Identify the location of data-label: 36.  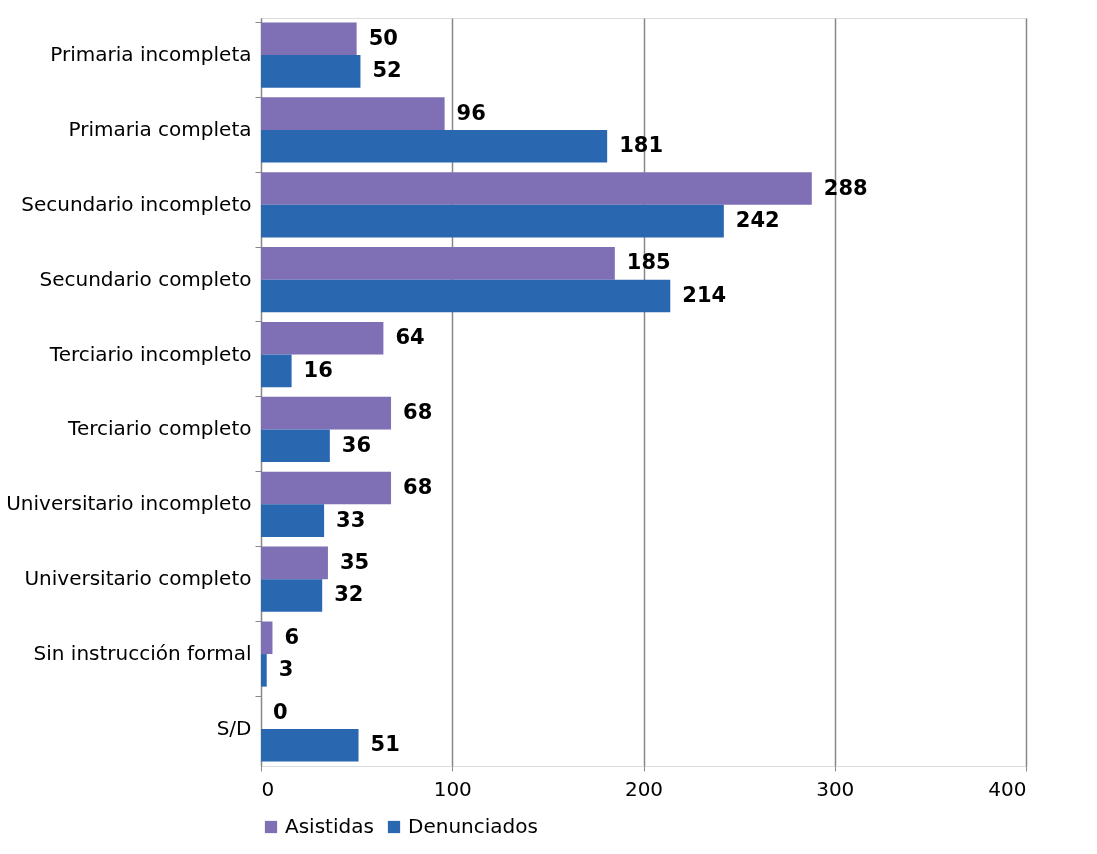
(356, 444).